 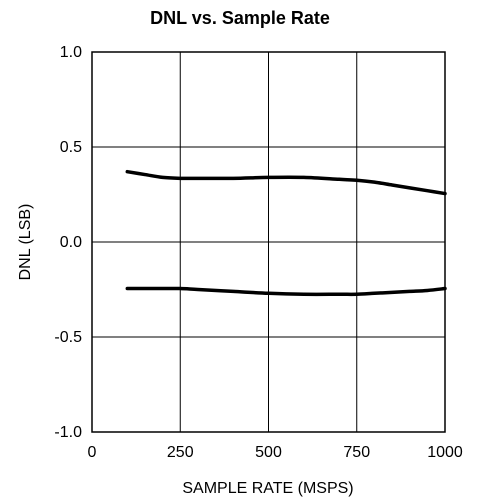 What do you see at coordinates (180, 452) in the screenshot?
I see `x-tick-label: 250` at bounding box center [180, 452].